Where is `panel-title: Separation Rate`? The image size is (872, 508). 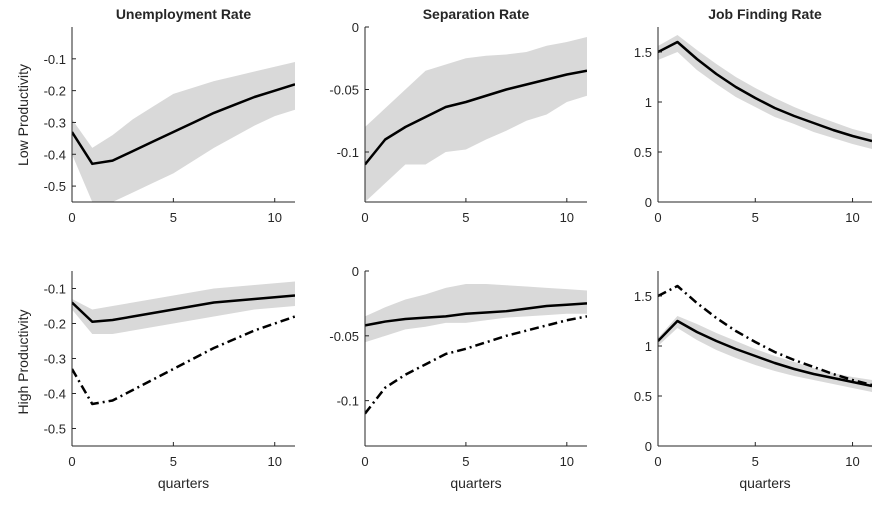 panel-title: Separation Rate is located at coordinates (476, 14).